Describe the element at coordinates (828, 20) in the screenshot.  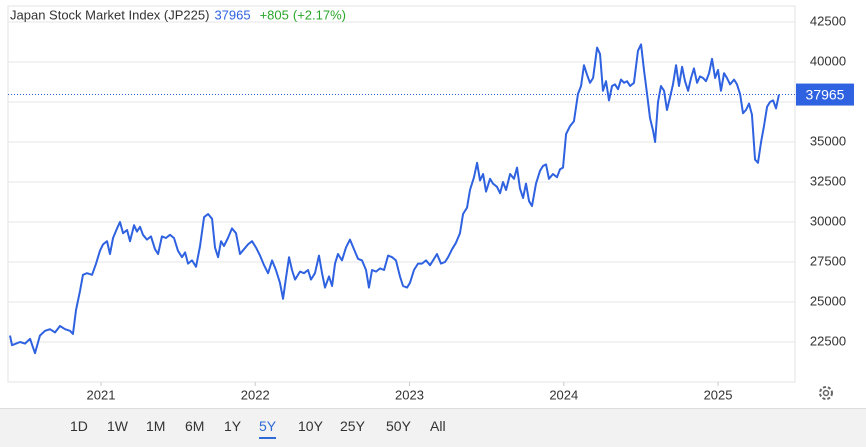
I see `y-tick-label: 42500` at that location.